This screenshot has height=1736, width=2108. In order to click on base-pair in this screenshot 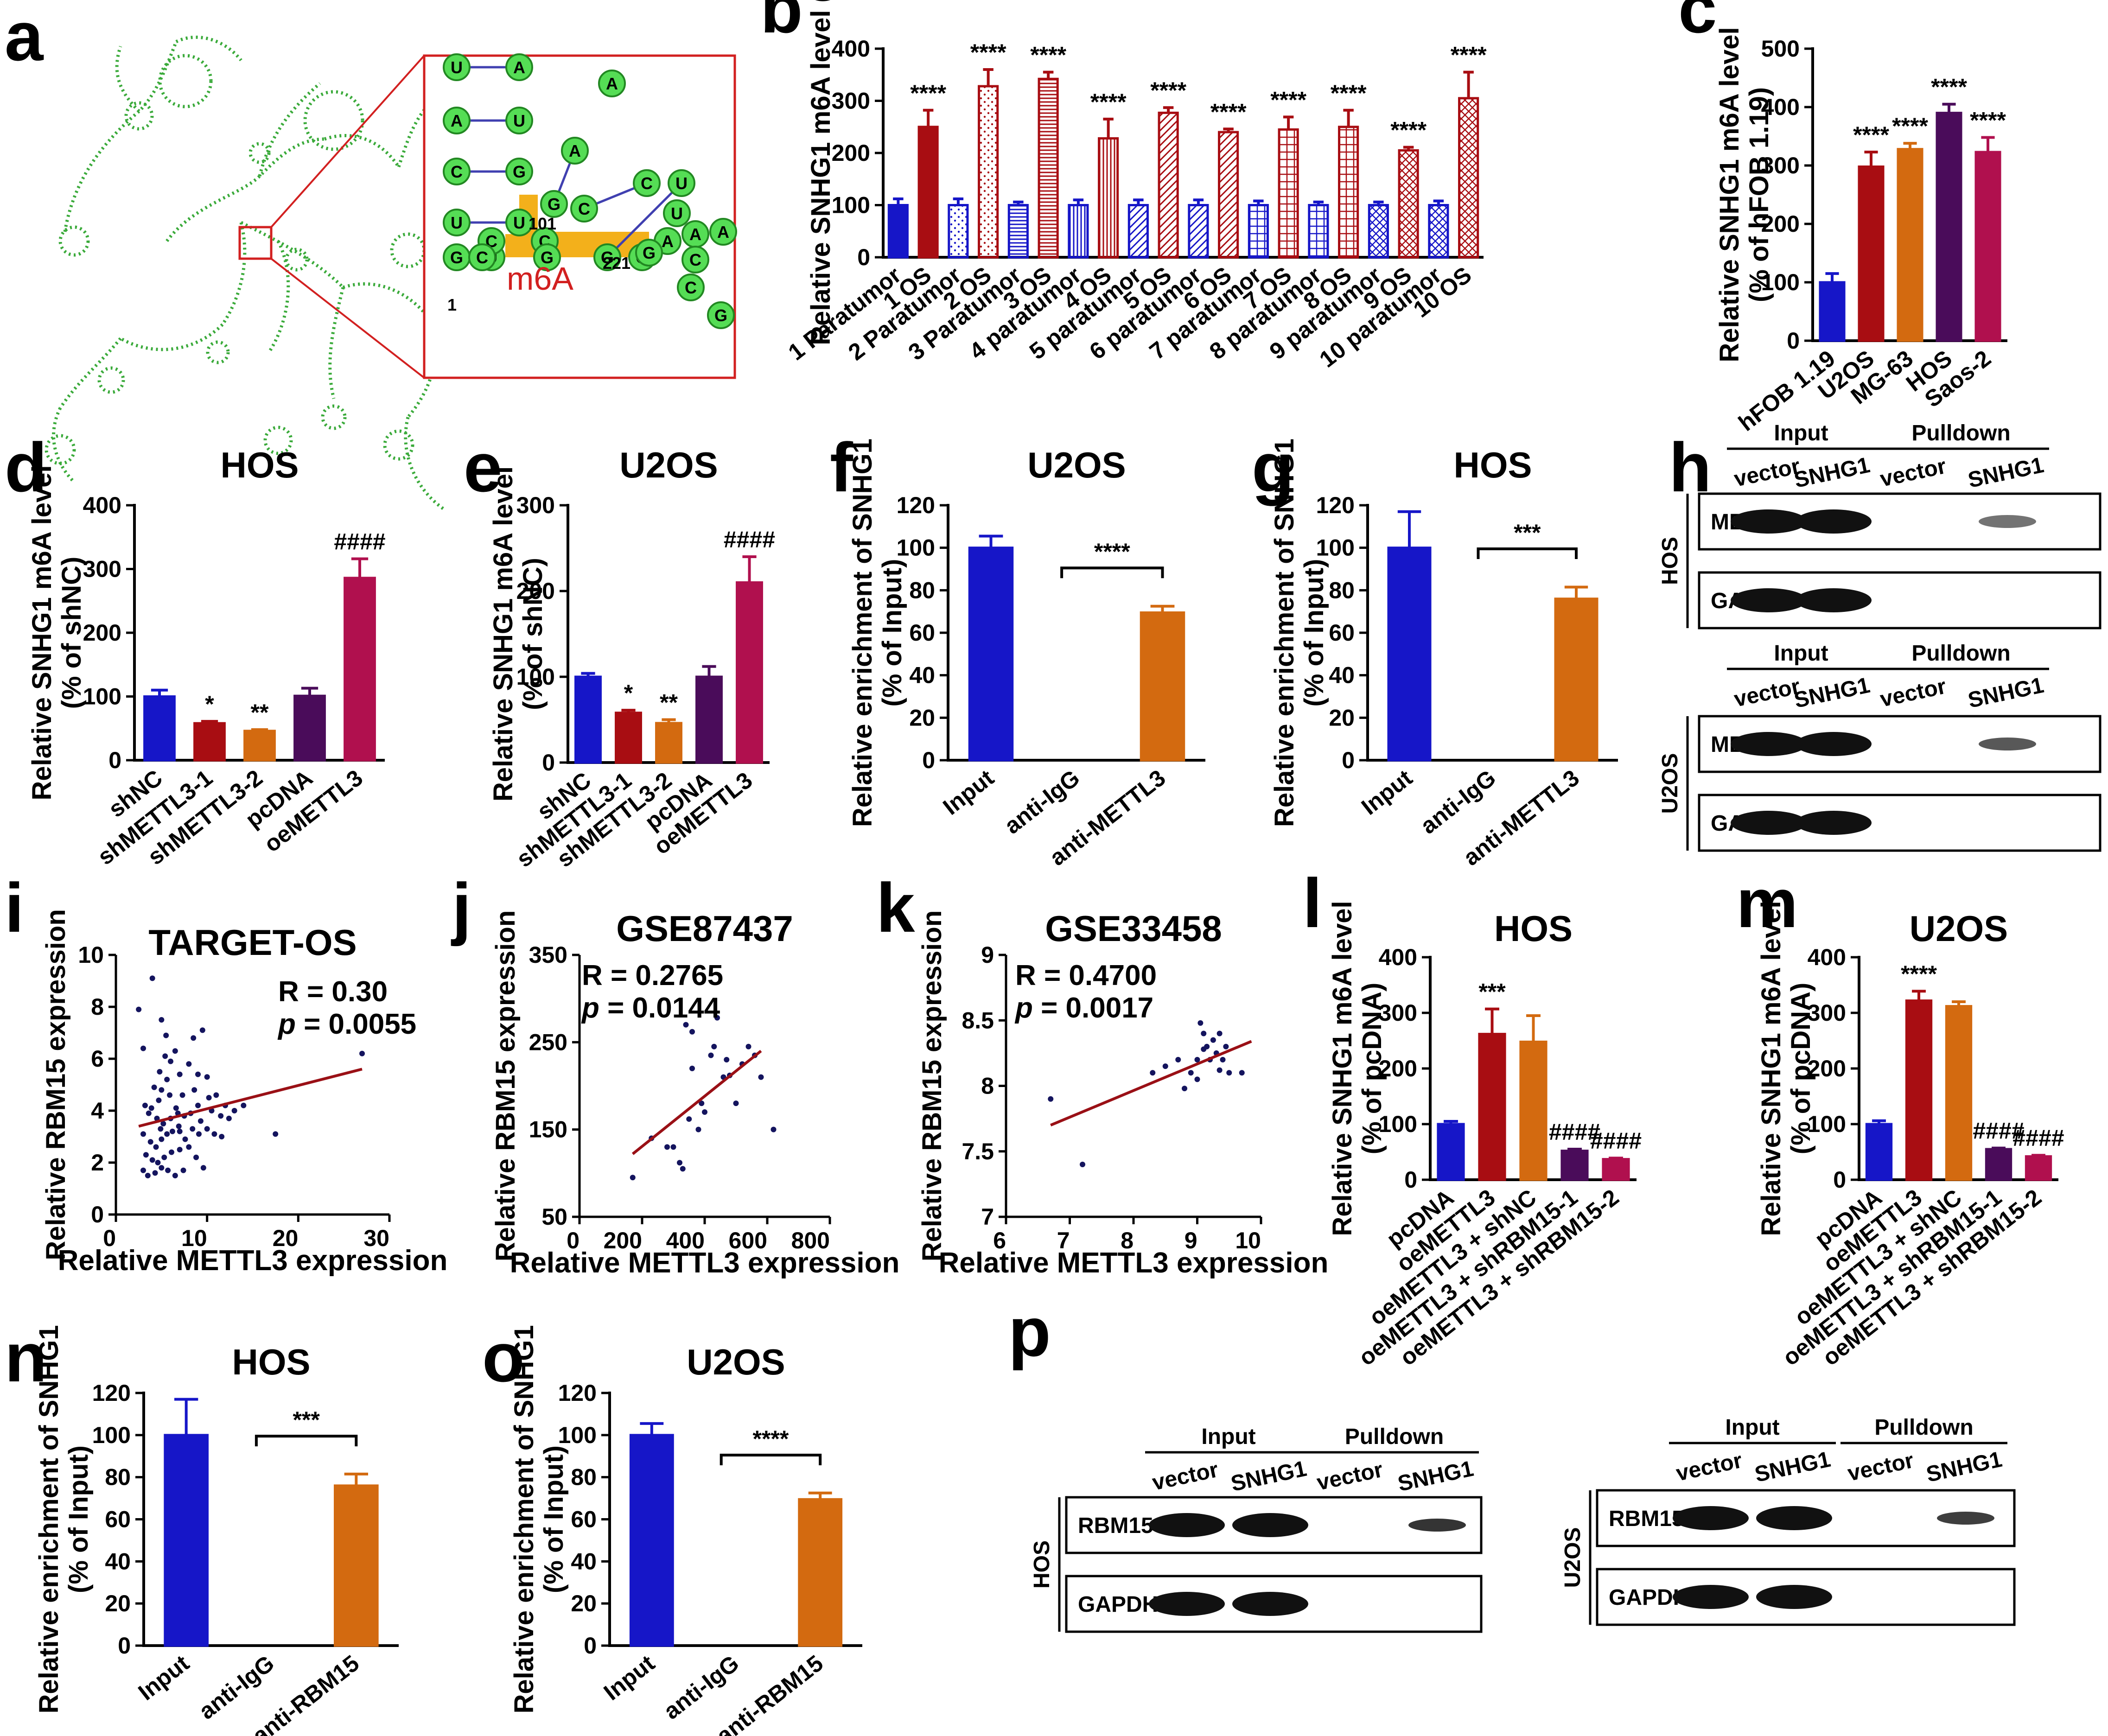, I will do `click(644, 220)`.